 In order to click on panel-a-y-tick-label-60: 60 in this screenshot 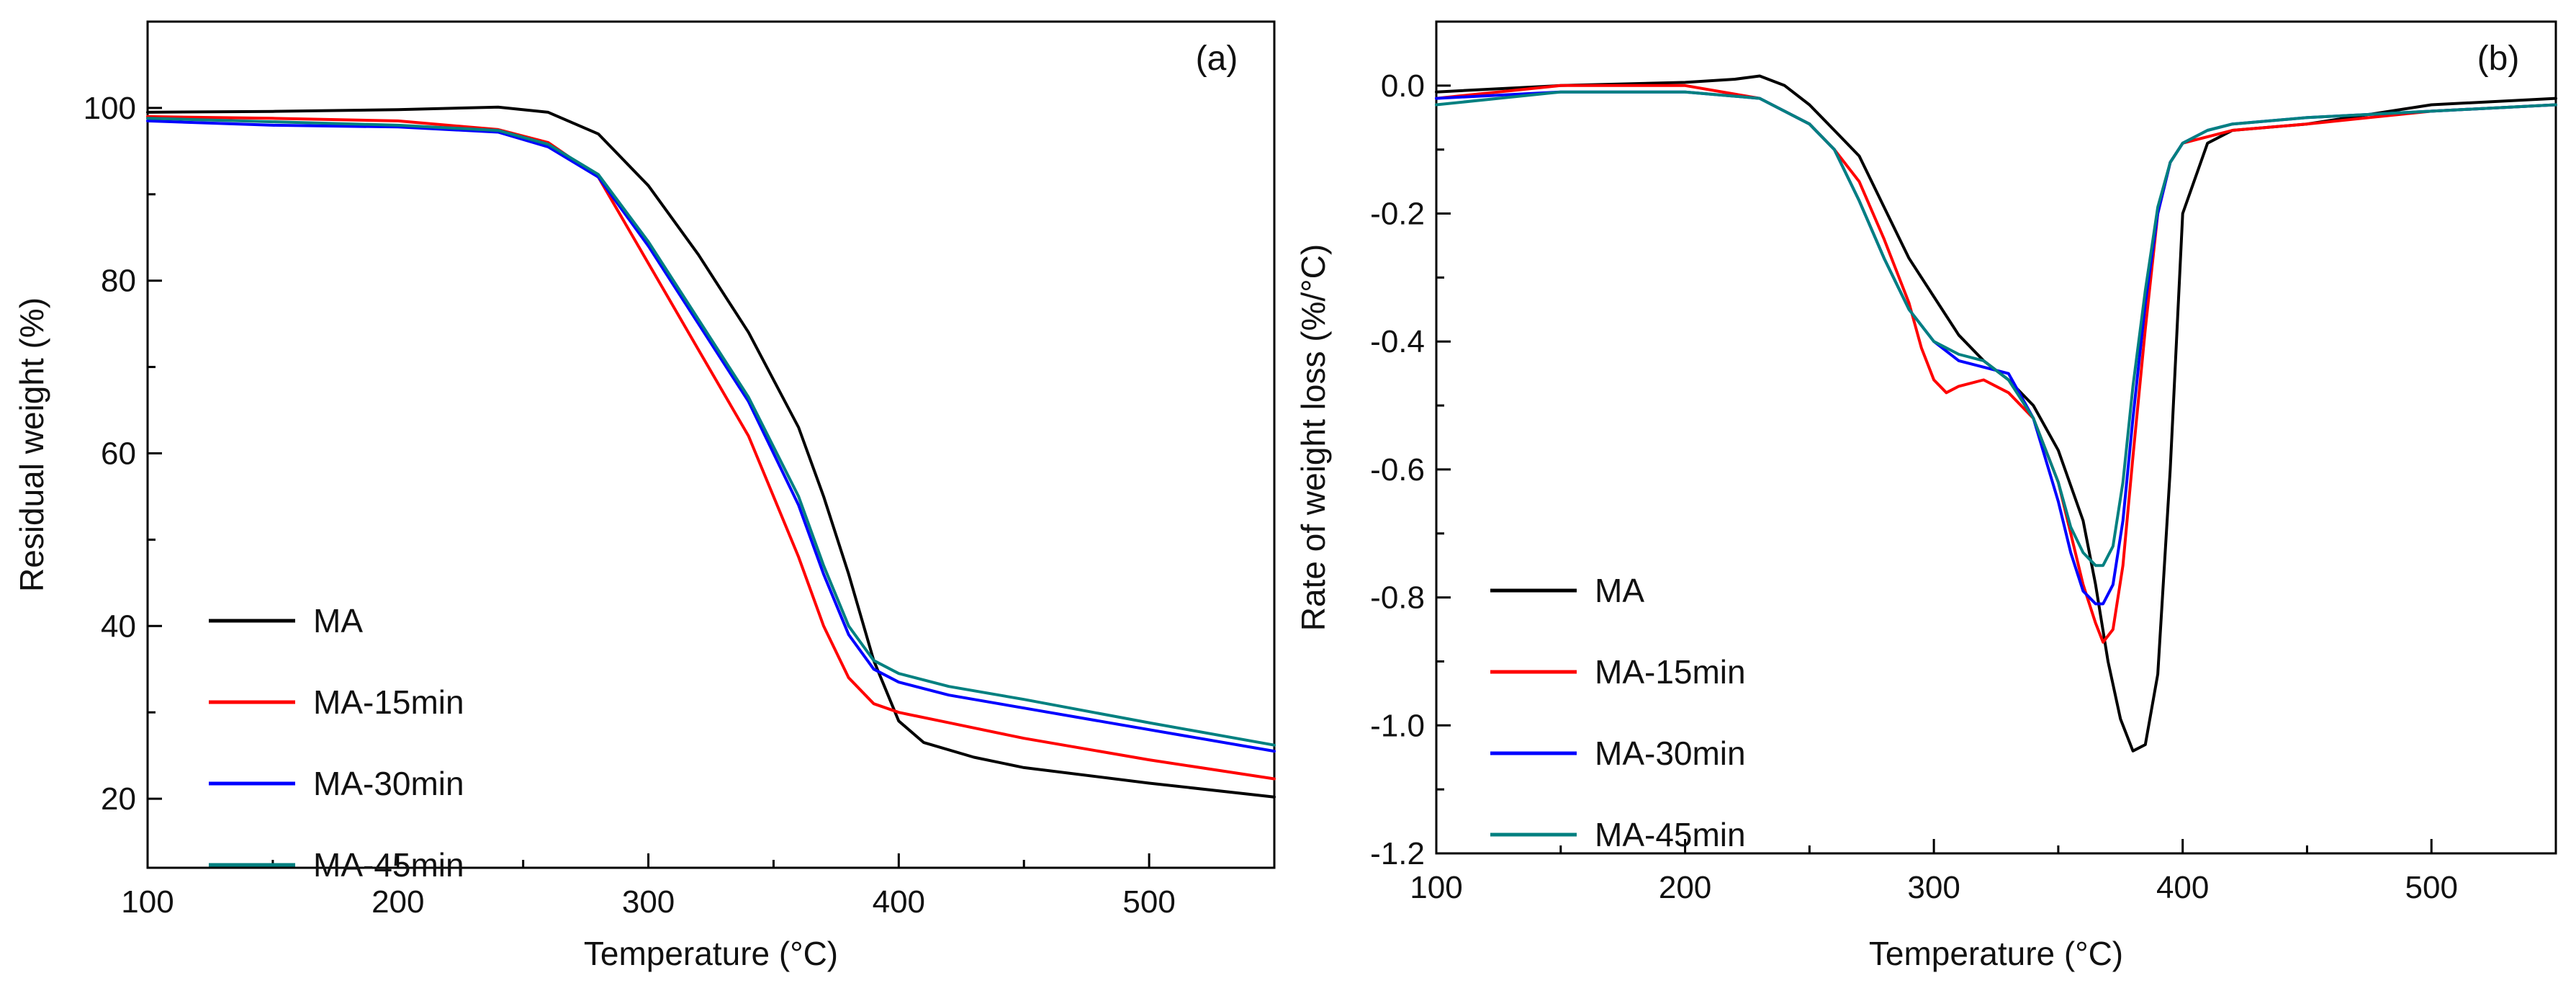, I will do `click(118, 453)`.